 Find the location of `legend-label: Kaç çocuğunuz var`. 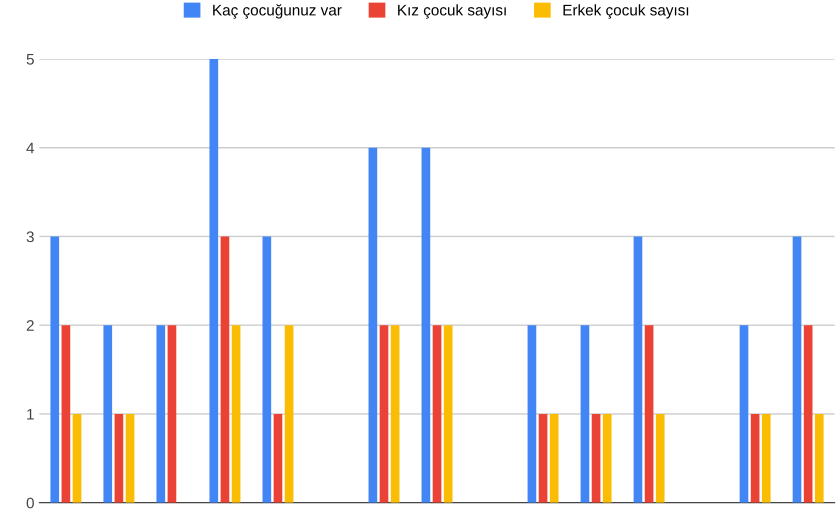

legend-label: Kaç çocuğunuz var is located at coordinates (277, 11).